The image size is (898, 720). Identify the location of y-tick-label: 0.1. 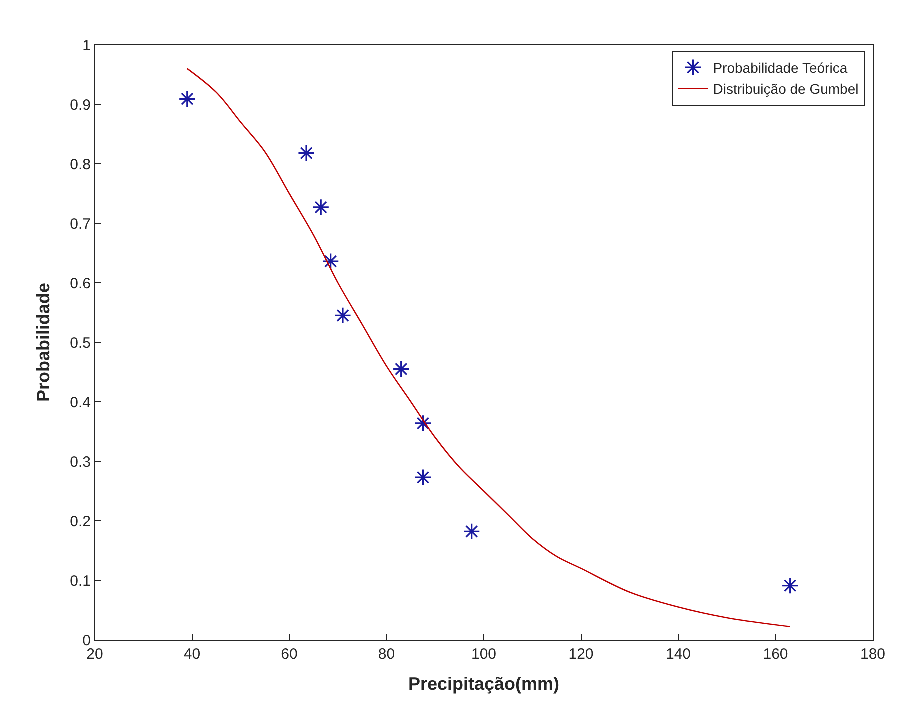
(80, 581).